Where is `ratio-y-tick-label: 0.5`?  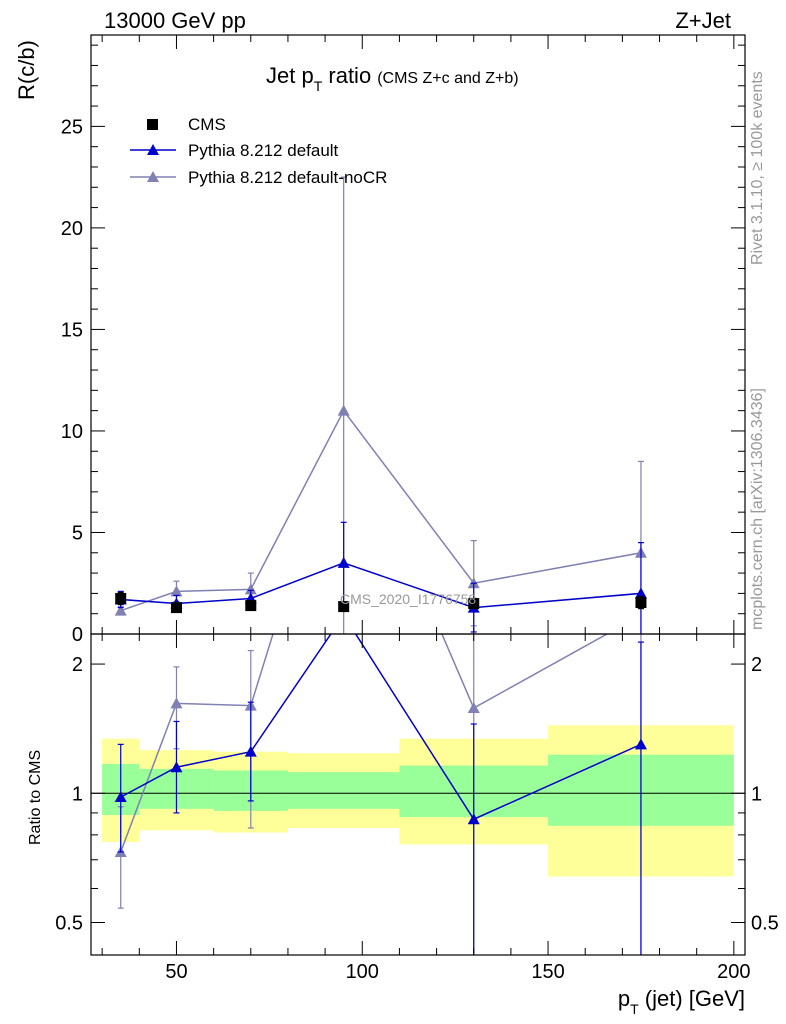
ratio-y-tick-label: 0.5 is located at coordinates (69, 923).